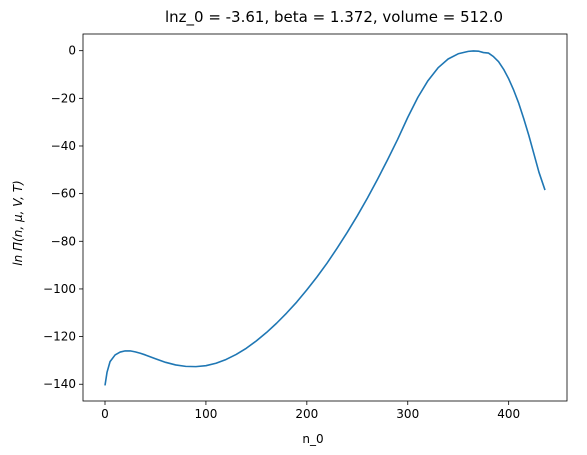 The height and width of the screenshot is (455, 587). Describe the element at coordinates (63, 146) in the screenshot. I see `y-tick-label: −40` at that location.